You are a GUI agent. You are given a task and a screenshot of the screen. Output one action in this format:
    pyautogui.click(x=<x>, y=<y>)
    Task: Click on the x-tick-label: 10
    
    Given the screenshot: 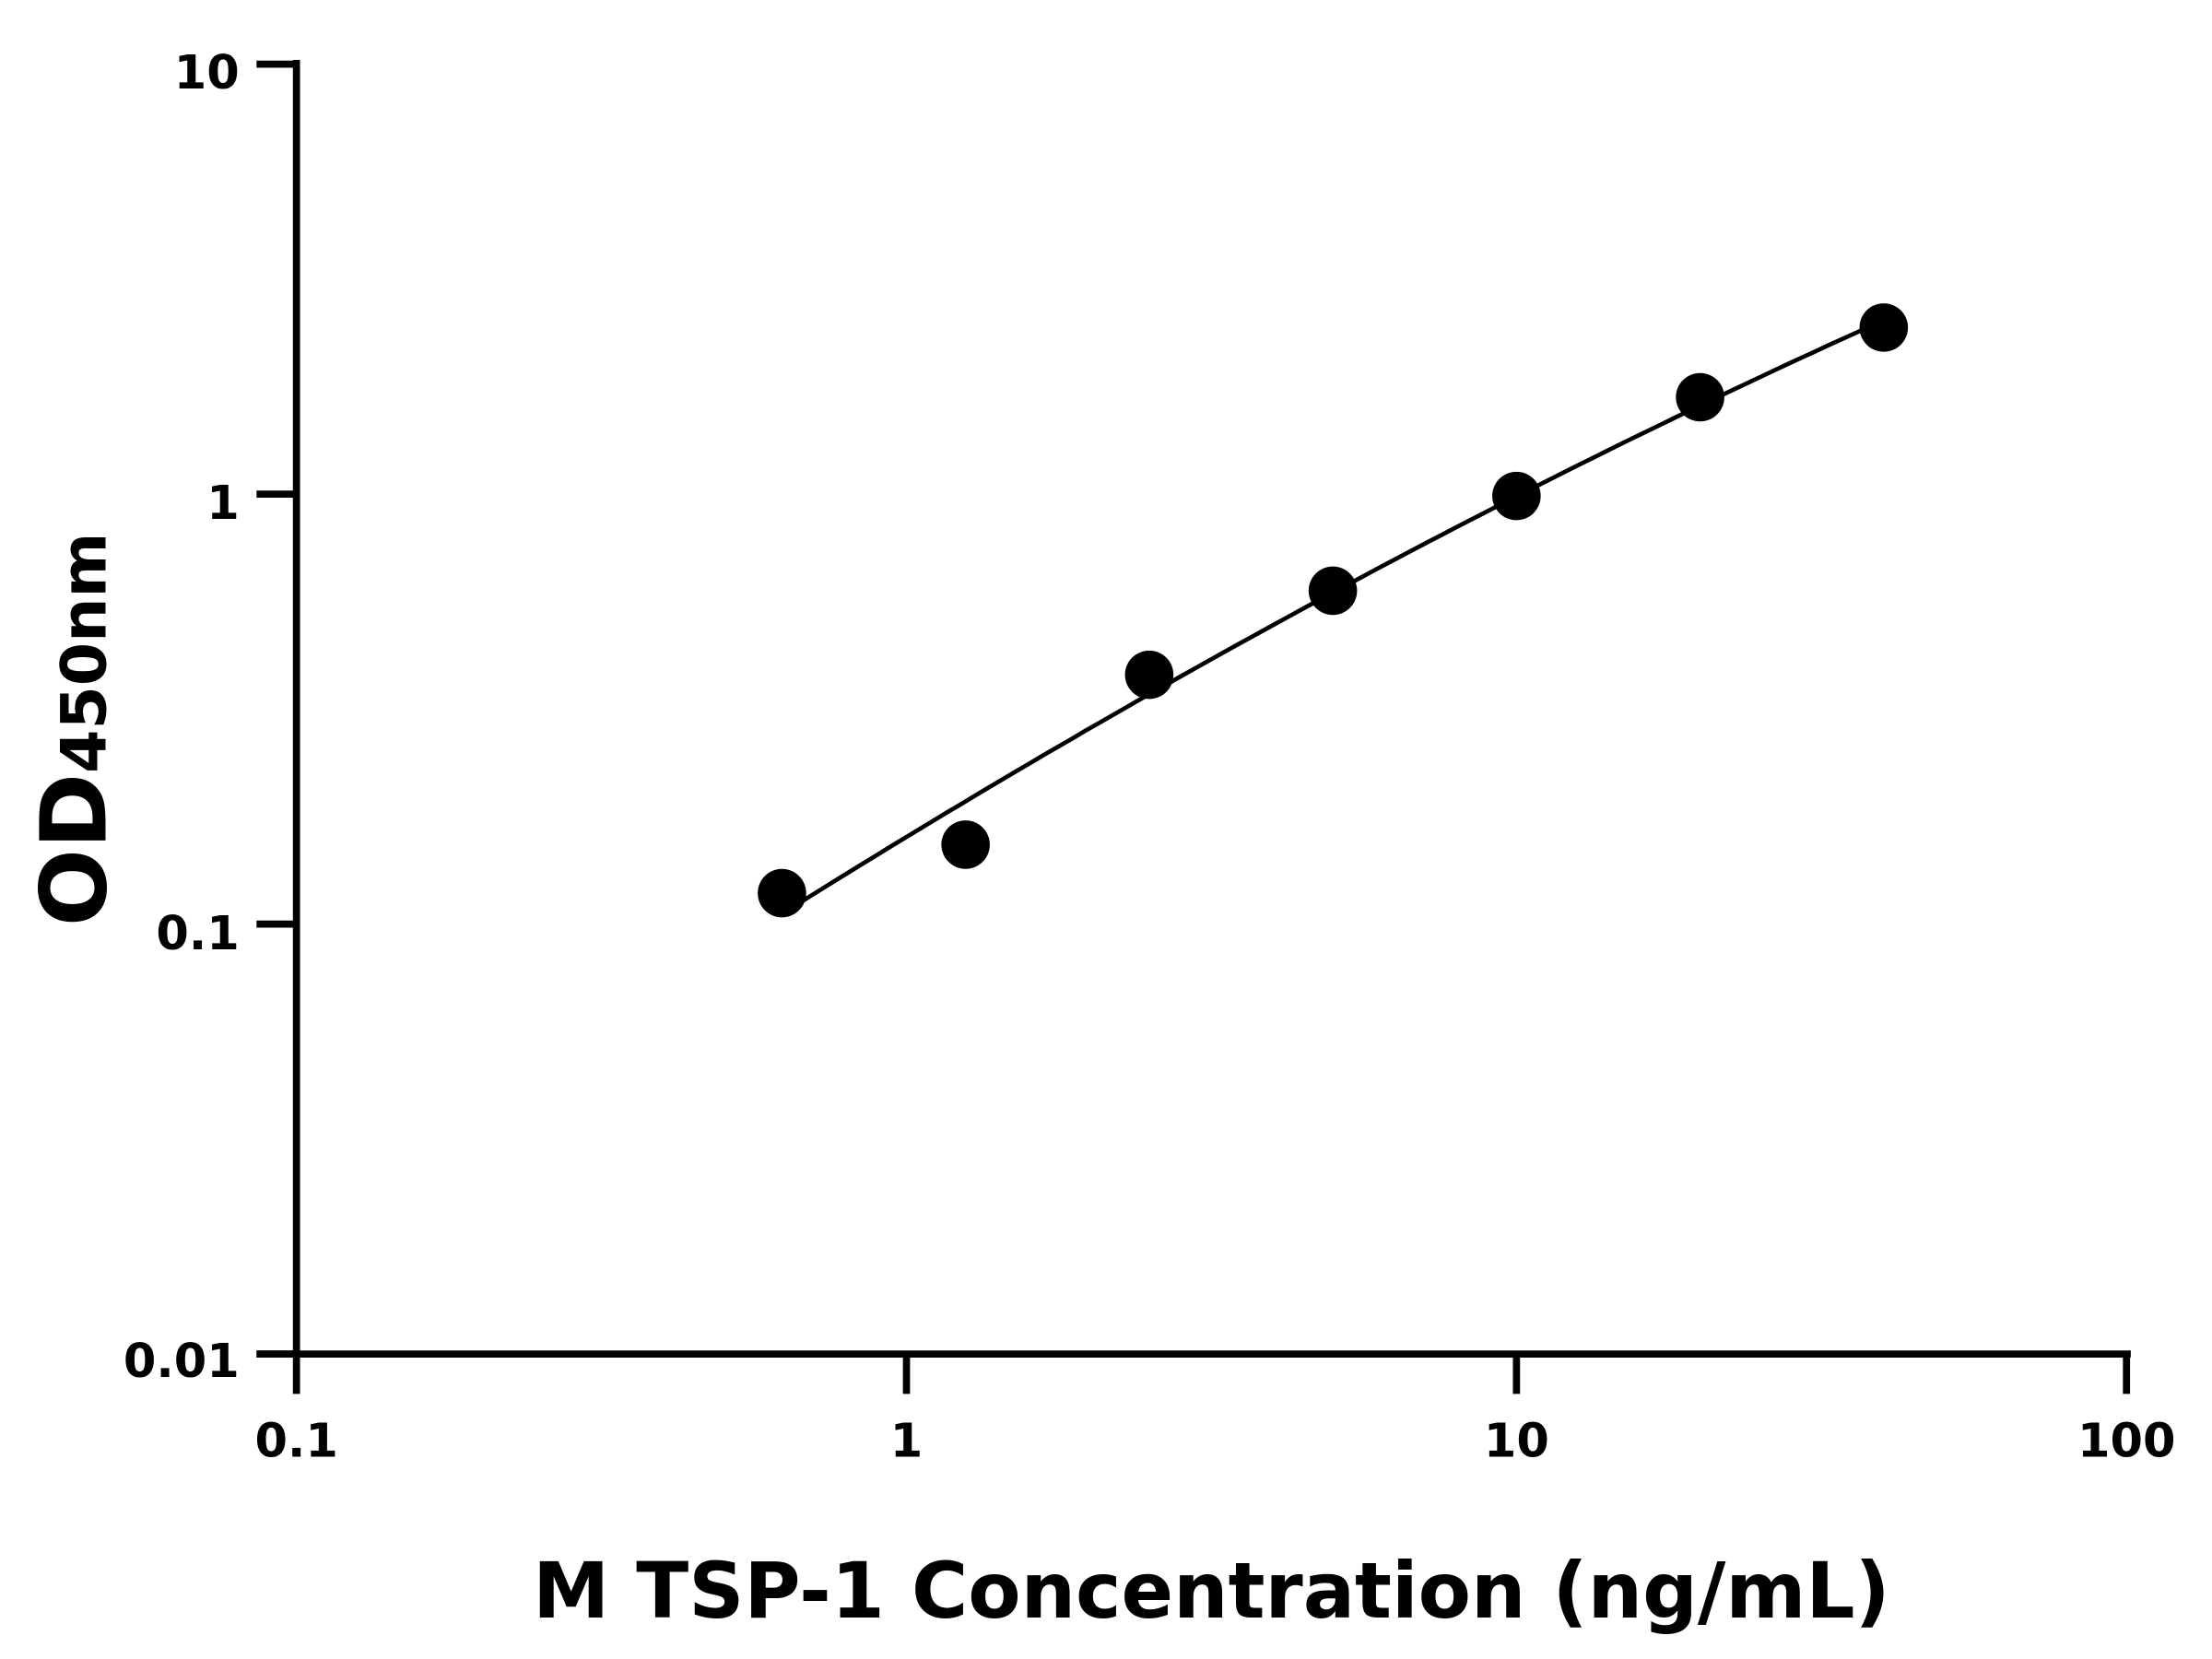 What is the action you would take?
    pyautogui.click(x=1516, y=1441)
    